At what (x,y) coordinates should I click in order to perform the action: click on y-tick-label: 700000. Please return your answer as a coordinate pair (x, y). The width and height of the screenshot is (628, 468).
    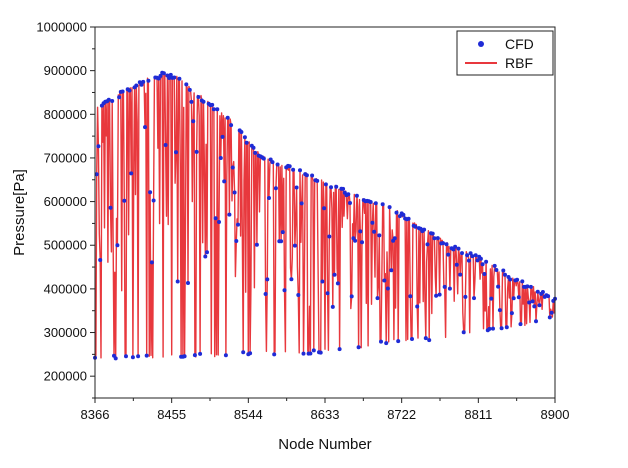
    Looking at the image, I should click on (65, 157).